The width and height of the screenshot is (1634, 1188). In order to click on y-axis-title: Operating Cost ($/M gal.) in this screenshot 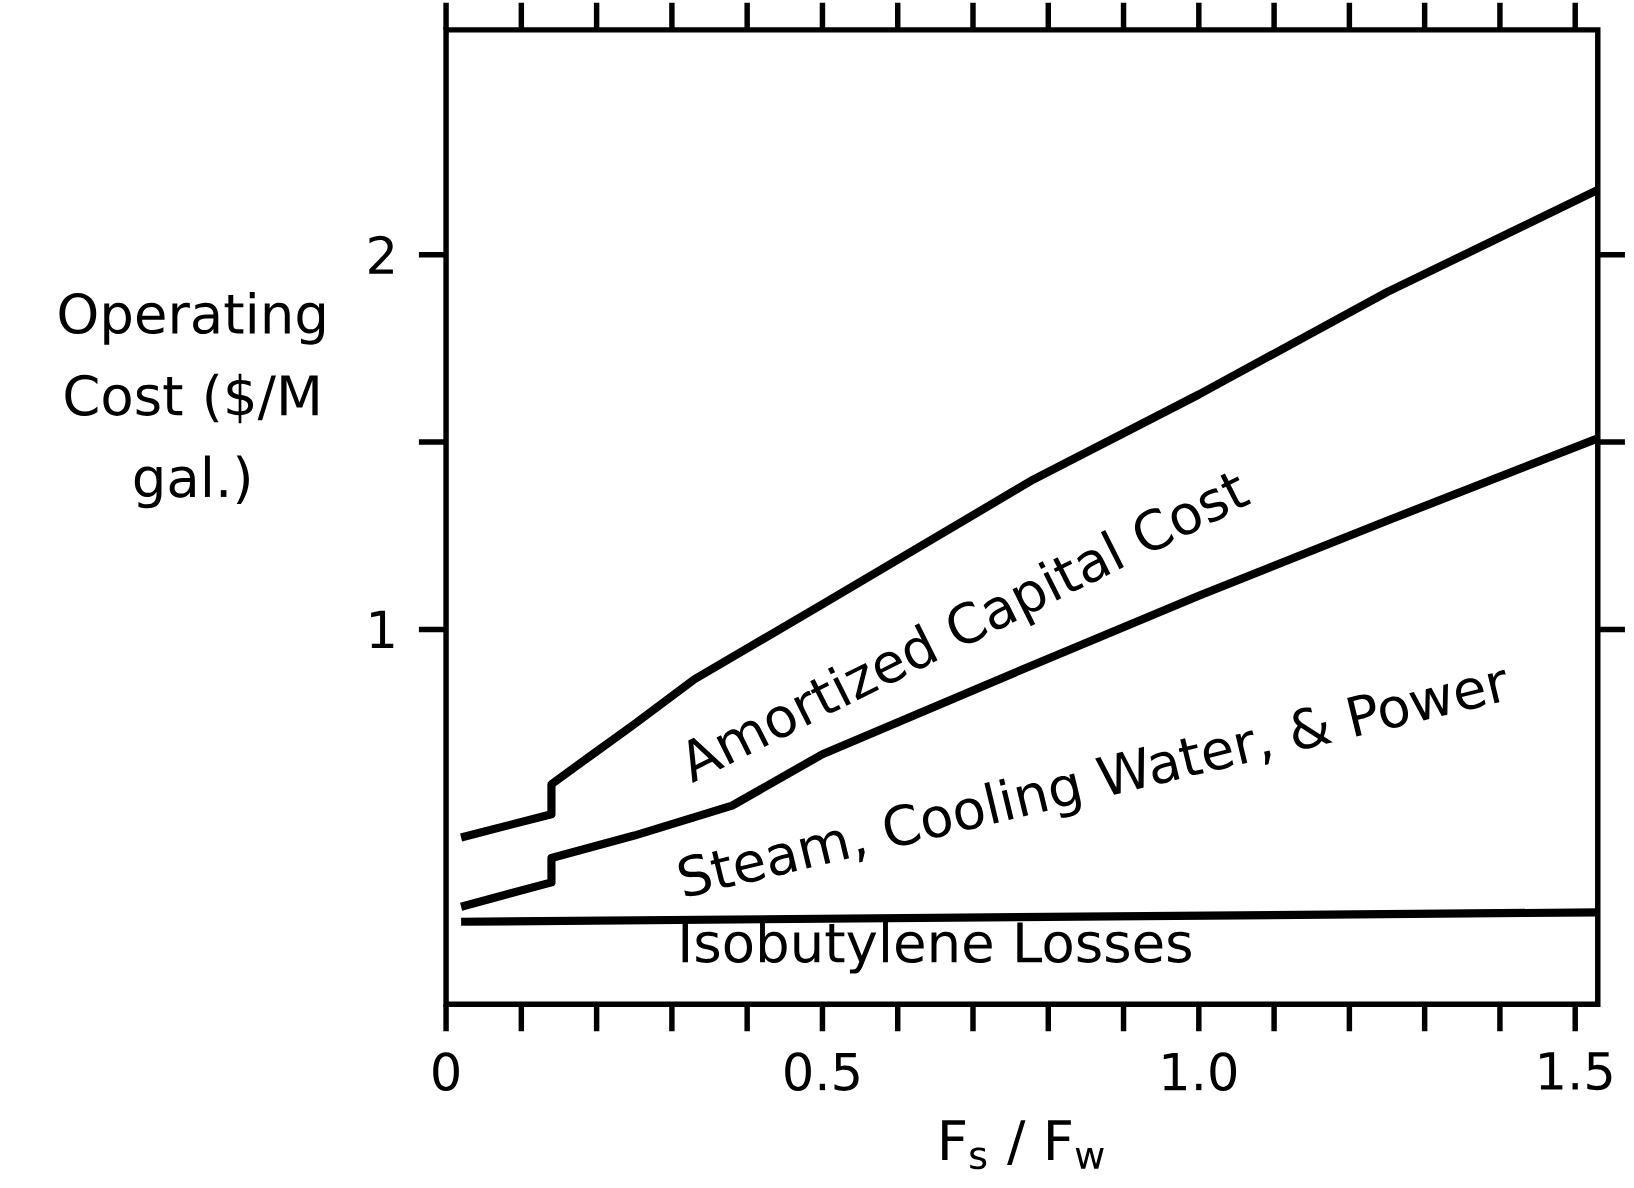, I will do `click(192, 400)`.